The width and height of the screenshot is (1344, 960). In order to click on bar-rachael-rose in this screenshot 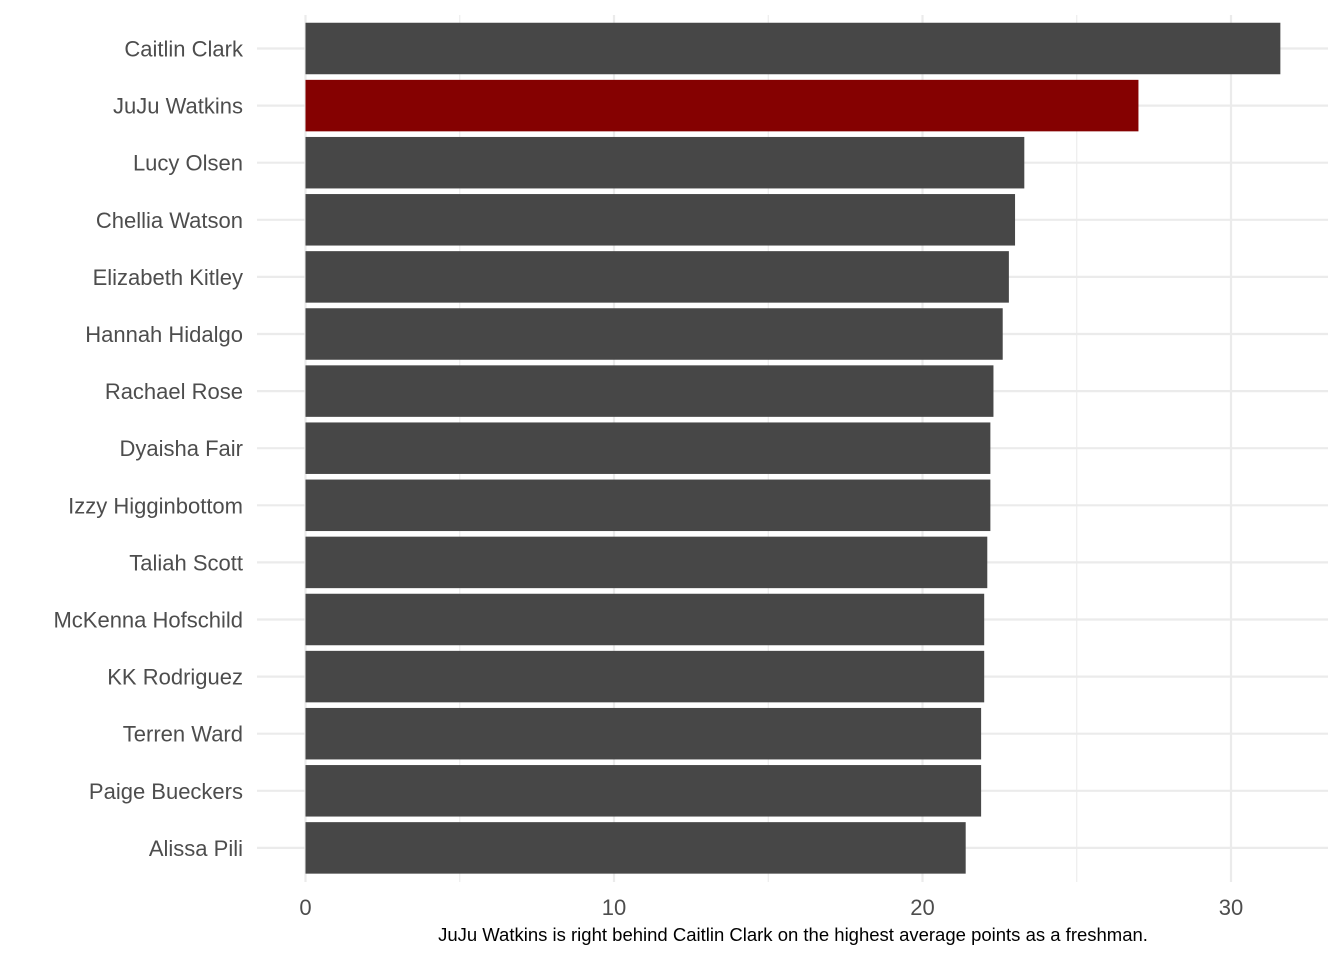, I will do `click(649, 391)`.